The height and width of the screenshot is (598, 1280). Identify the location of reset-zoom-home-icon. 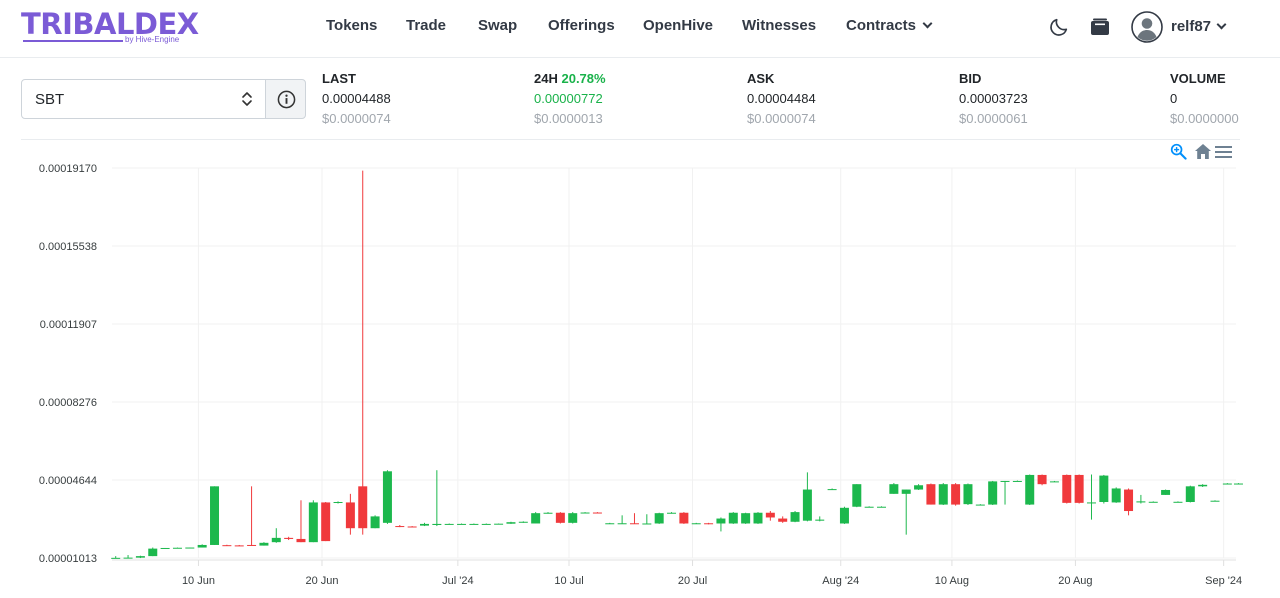
(1203, 151).